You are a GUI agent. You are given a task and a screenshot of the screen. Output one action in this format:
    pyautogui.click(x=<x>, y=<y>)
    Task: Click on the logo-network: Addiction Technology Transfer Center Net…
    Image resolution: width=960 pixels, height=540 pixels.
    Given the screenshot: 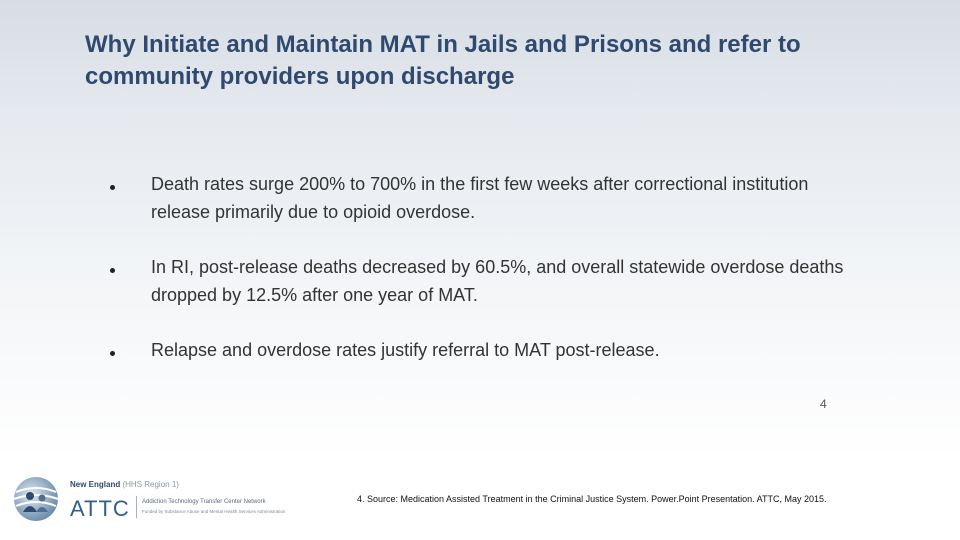 What is the action you would take?
    pyautogui.click(x=204, y=502)
    